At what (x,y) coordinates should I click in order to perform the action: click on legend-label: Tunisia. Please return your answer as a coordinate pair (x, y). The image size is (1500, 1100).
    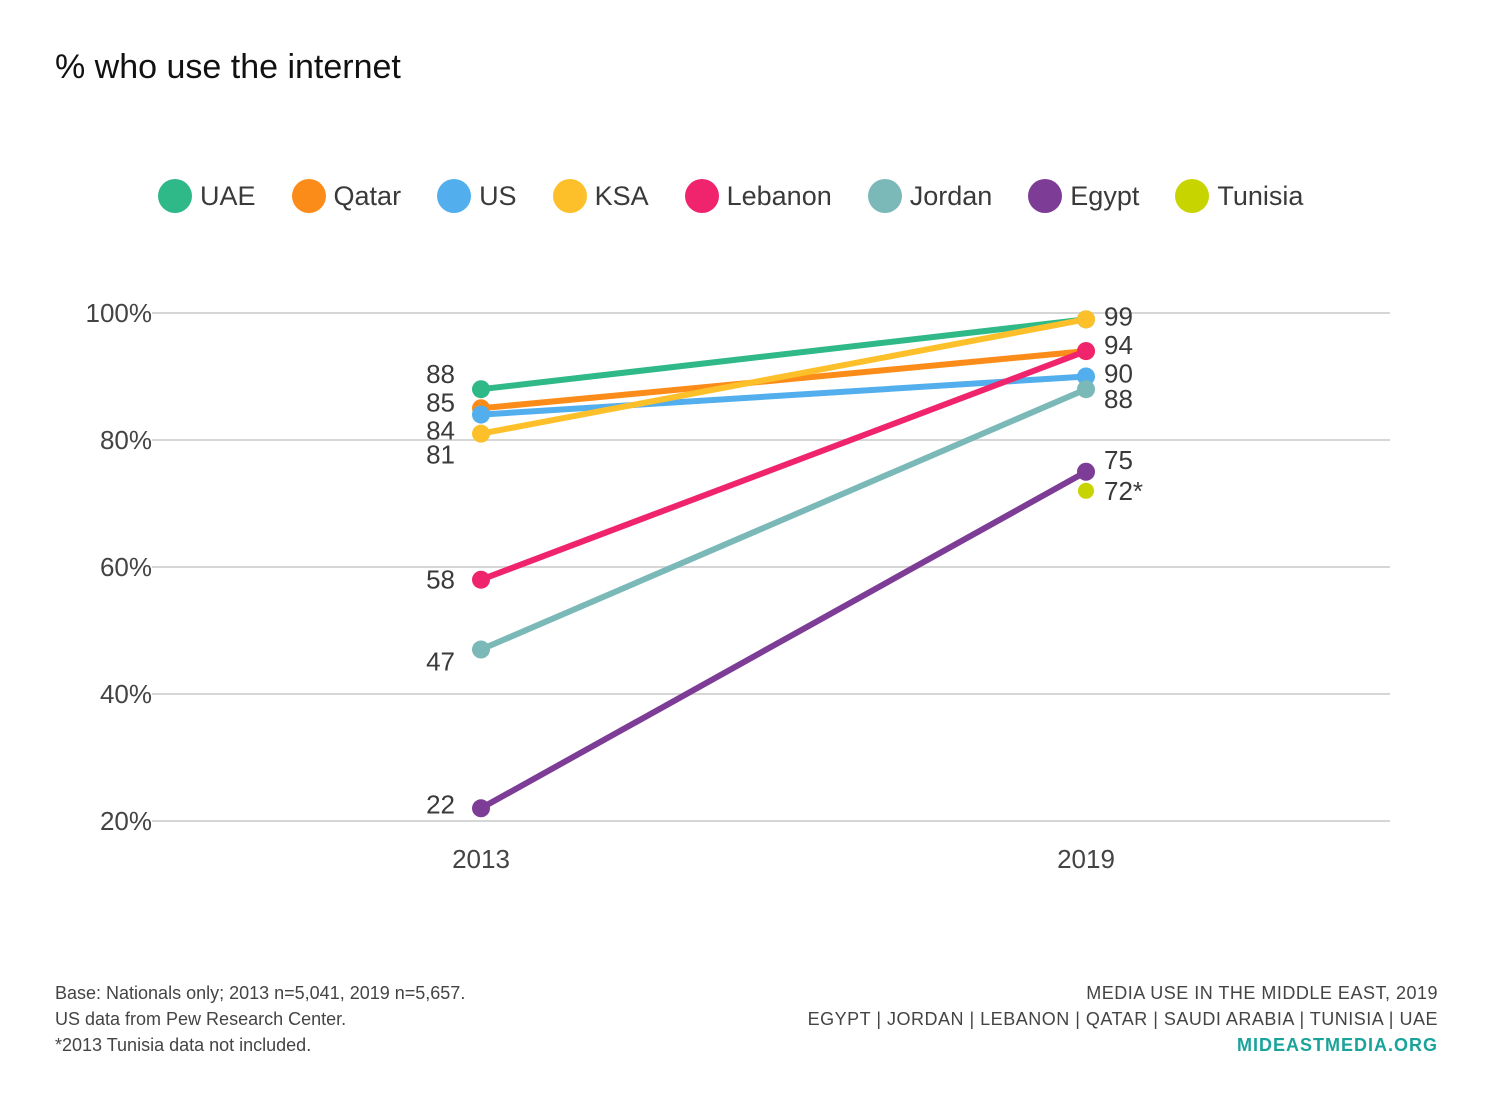
    Looking at the image, I should click on (1260, 195).